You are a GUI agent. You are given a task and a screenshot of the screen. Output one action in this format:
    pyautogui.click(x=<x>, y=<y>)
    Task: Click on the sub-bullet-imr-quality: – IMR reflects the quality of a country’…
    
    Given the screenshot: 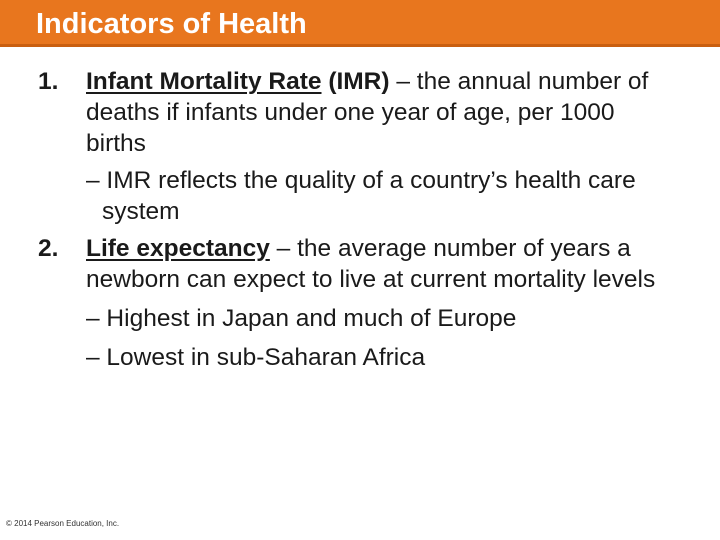 What is the action you would take?
    pyautogui.click(x=361, y=196)
    